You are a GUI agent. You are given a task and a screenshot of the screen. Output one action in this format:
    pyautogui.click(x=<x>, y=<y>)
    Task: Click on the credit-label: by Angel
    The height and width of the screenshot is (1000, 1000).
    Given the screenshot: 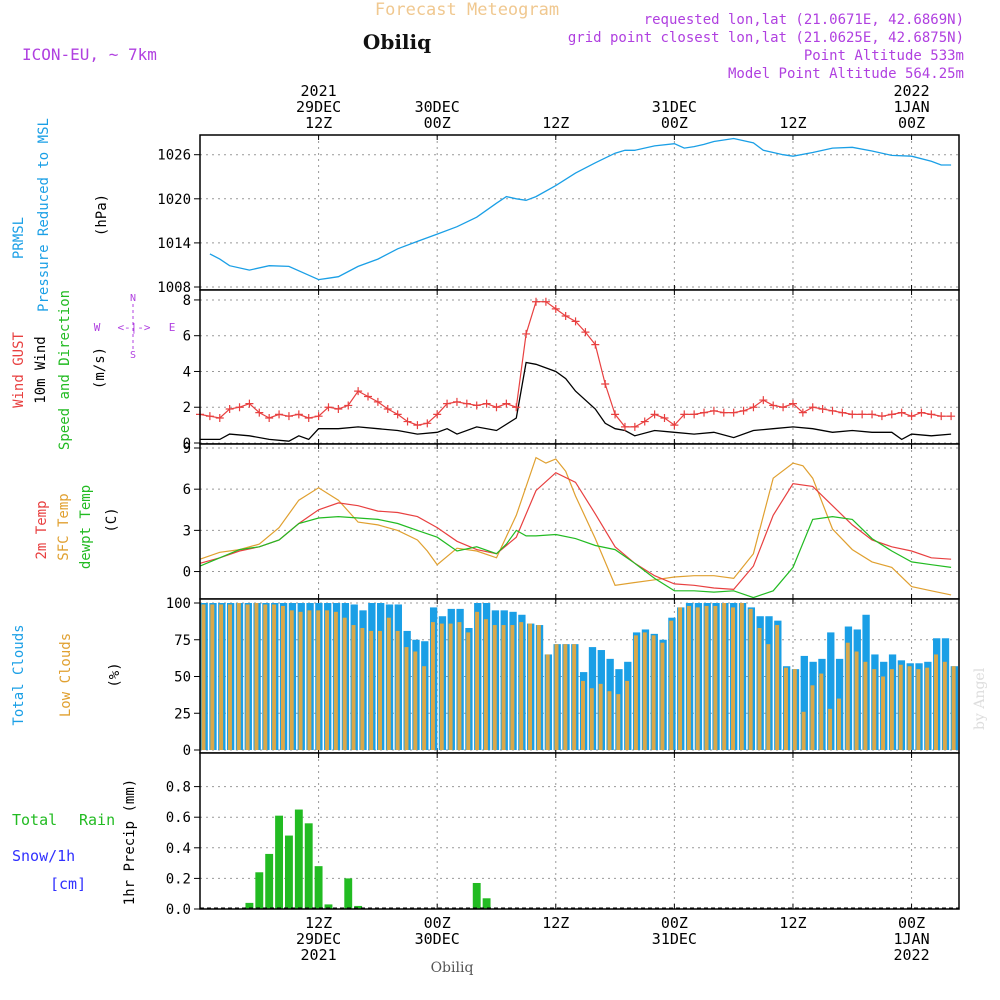 What is the action you would take?
    pyautogui.click(x=980, y=698)
    